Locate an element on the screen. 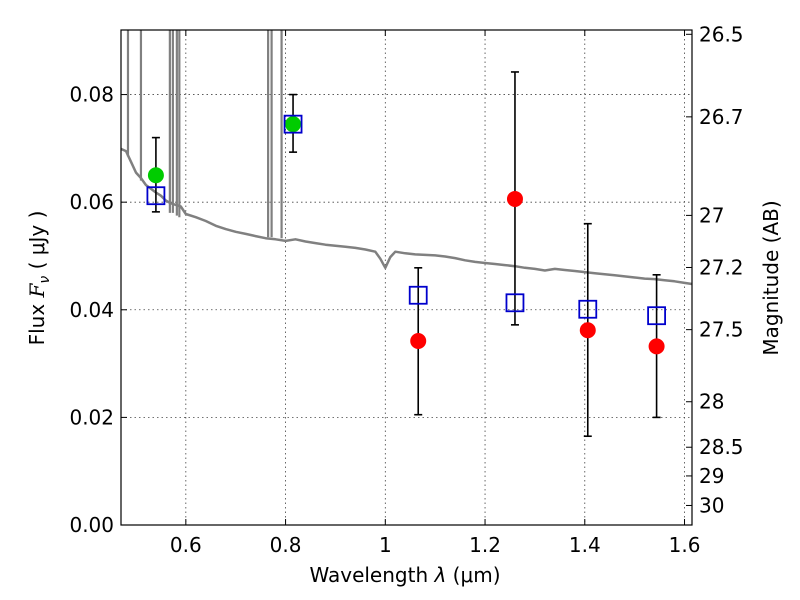 The height and width of the screenshot is (600, 800). y2-tick-label: 26.5 is located at coordinates (721, 34).